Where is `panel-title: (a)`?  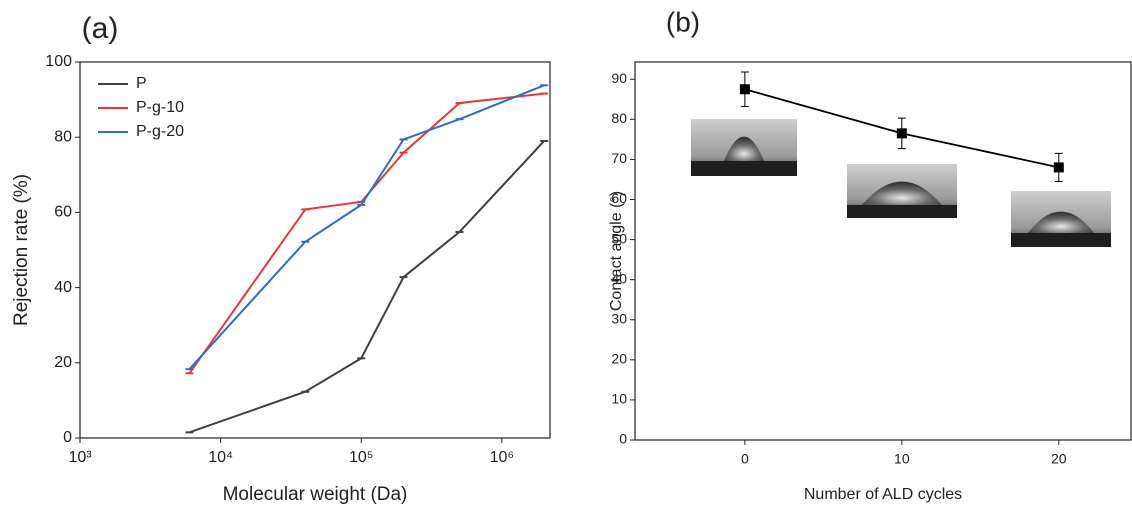
panel-title: (a) is located at coordinates (100, 28).